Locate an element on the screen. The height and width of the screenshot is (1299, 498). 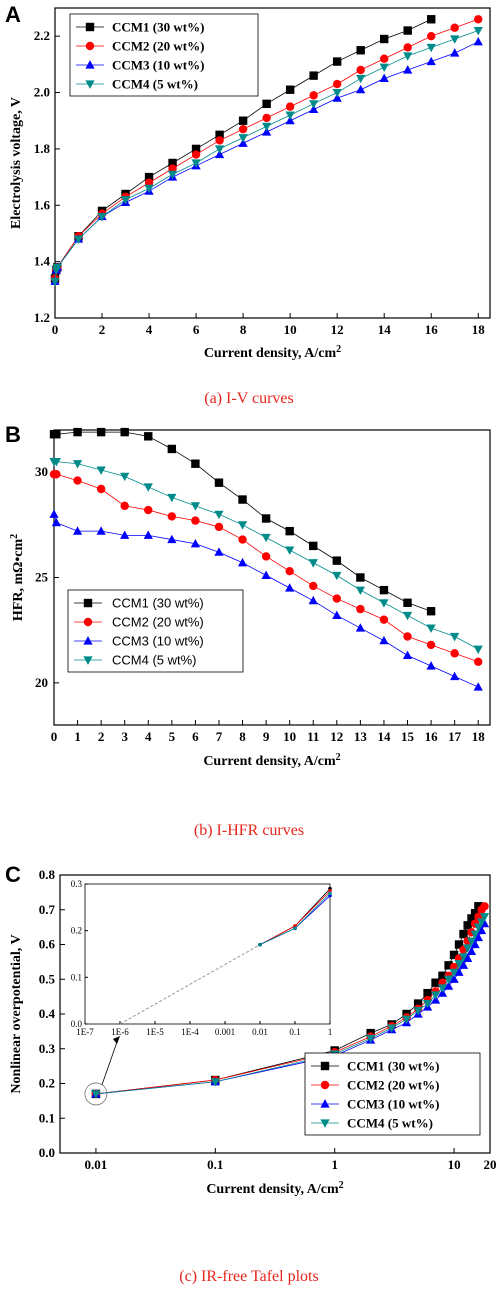
x-tick-label-c: 0.1 is located at coordinates (215, 1164).